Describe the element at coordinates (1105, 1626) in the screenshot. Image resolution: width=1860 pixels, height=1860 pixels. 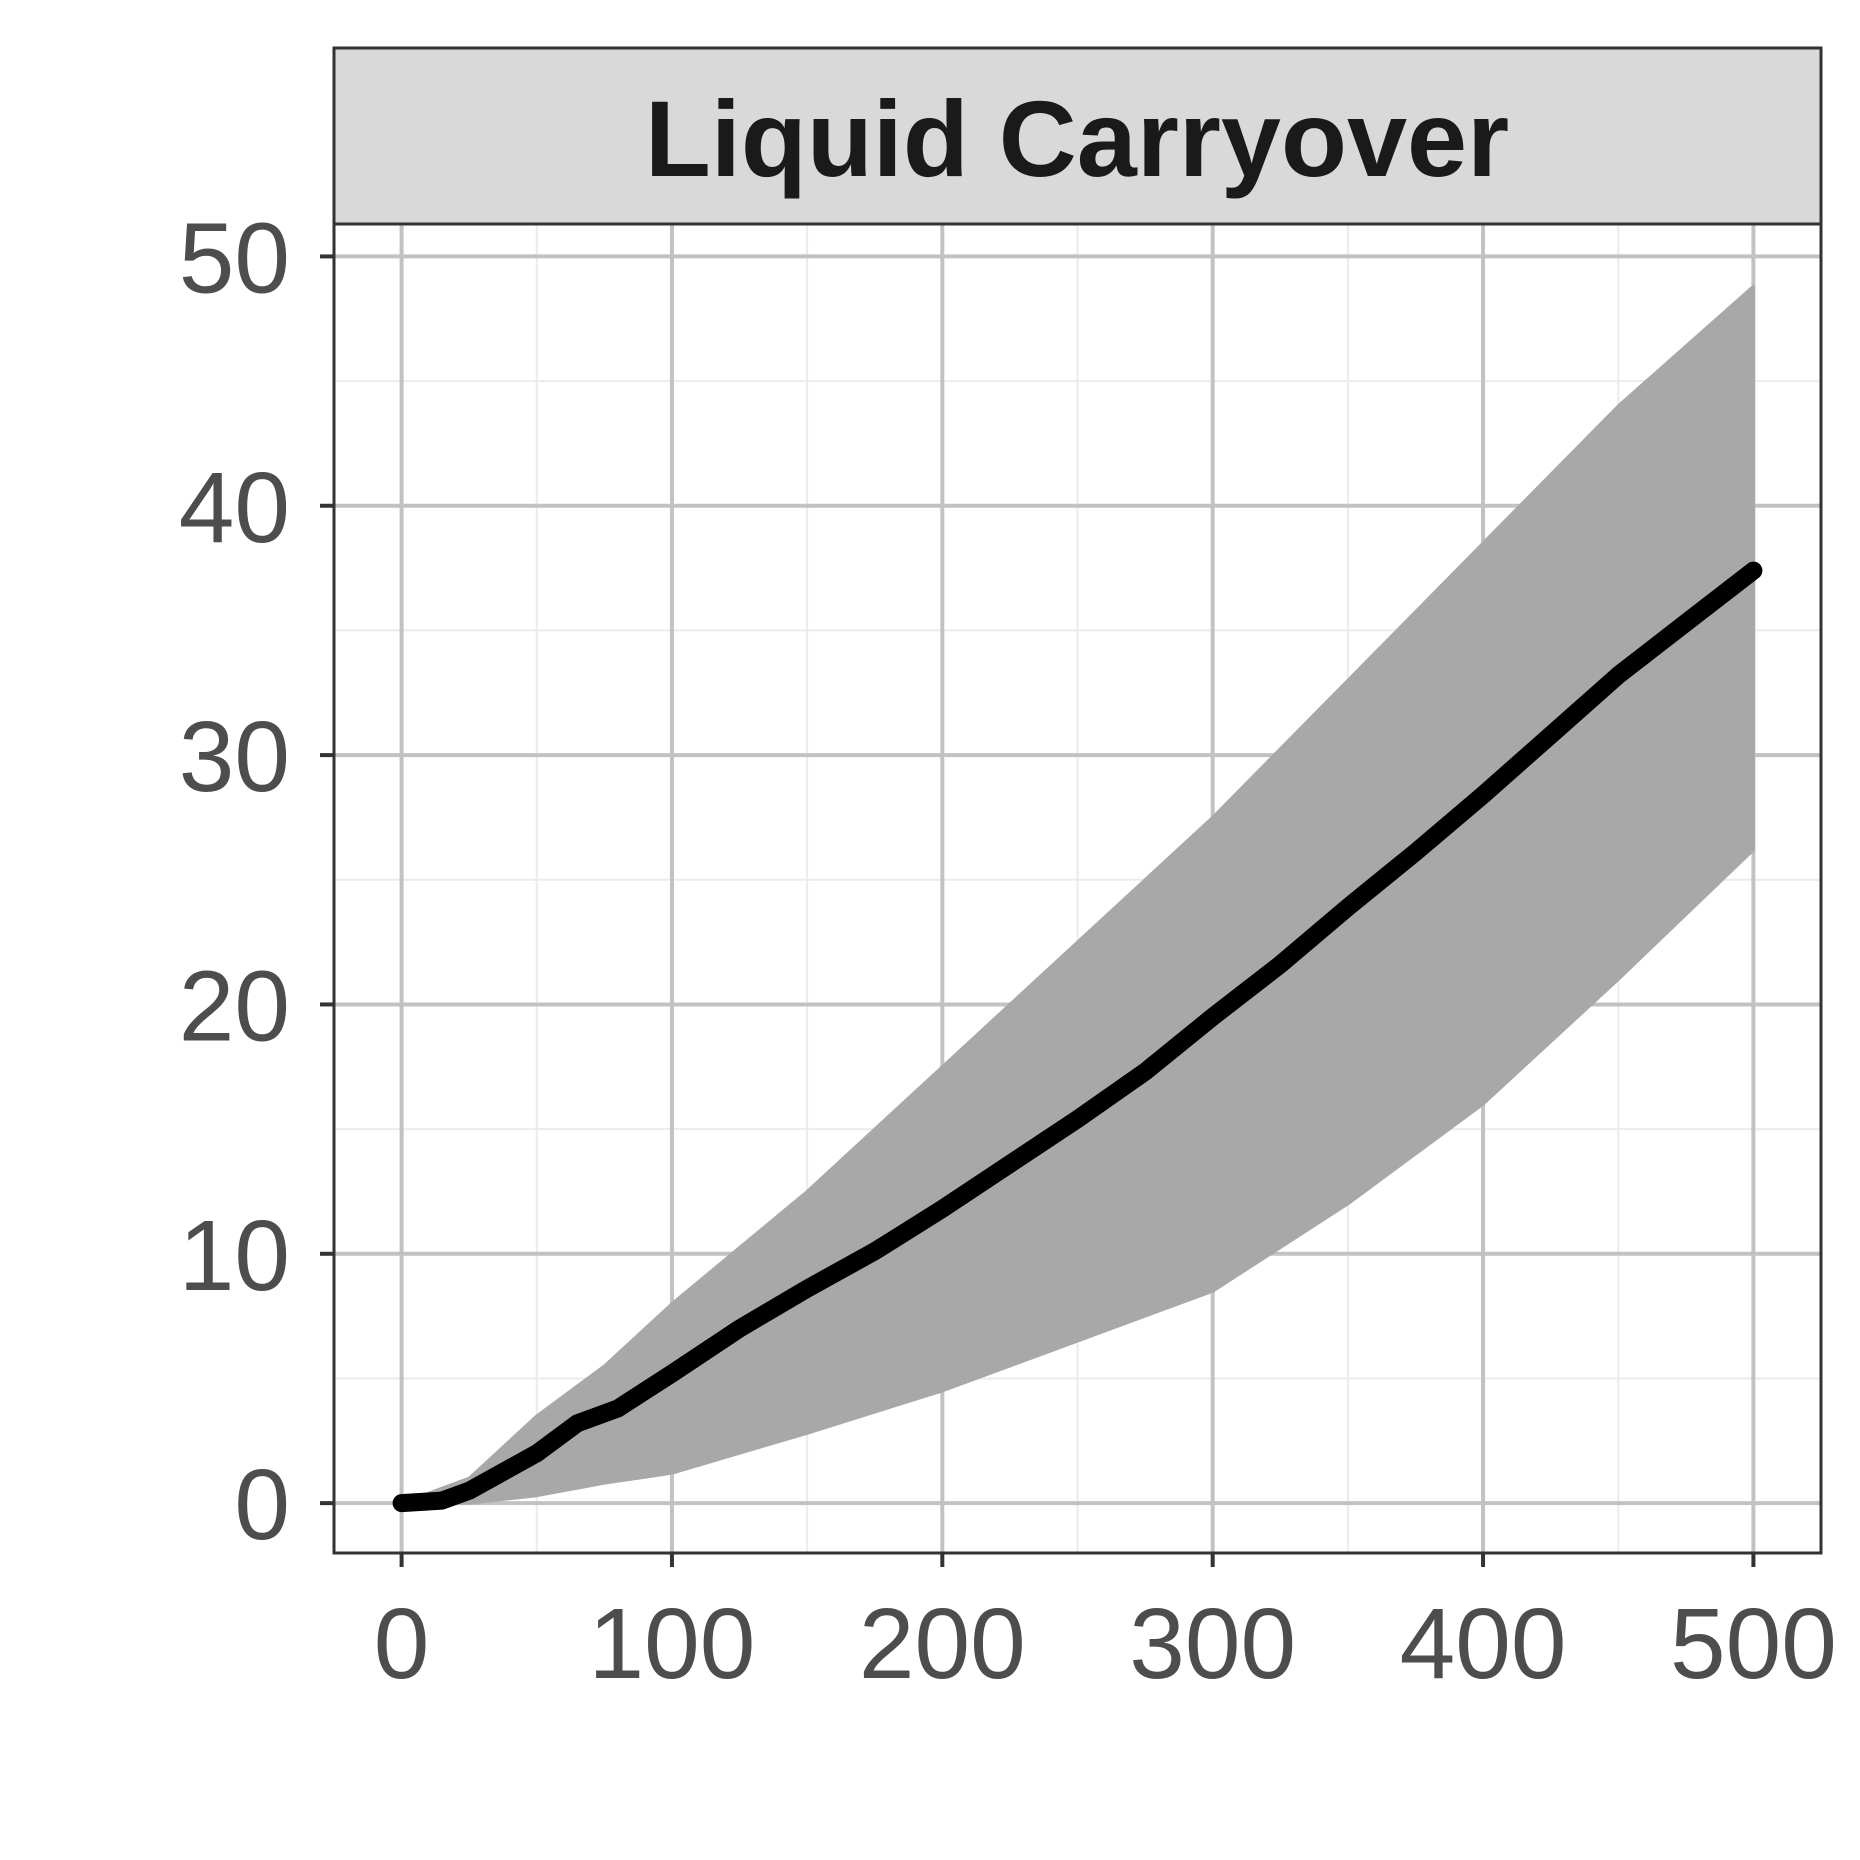
I see `x-axis: 0 100 200 300 400 500` at that location.